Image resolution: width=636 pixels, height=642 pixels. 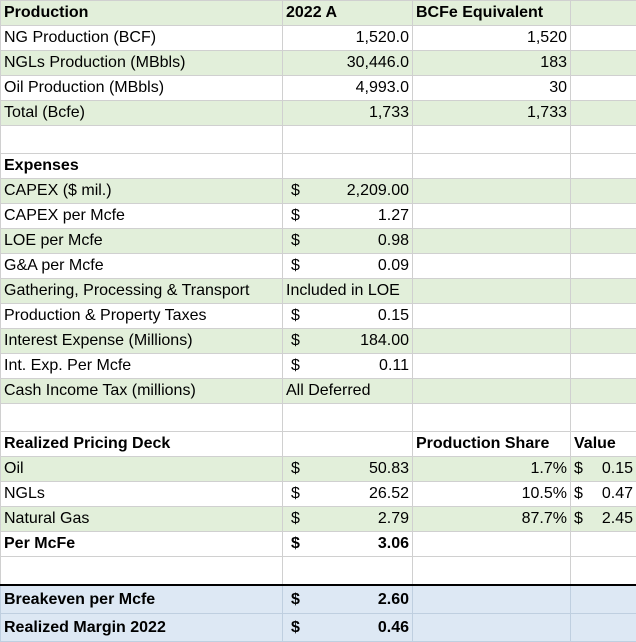 I want to click on row-label: Natural Gas, so click(x=142, y=519).